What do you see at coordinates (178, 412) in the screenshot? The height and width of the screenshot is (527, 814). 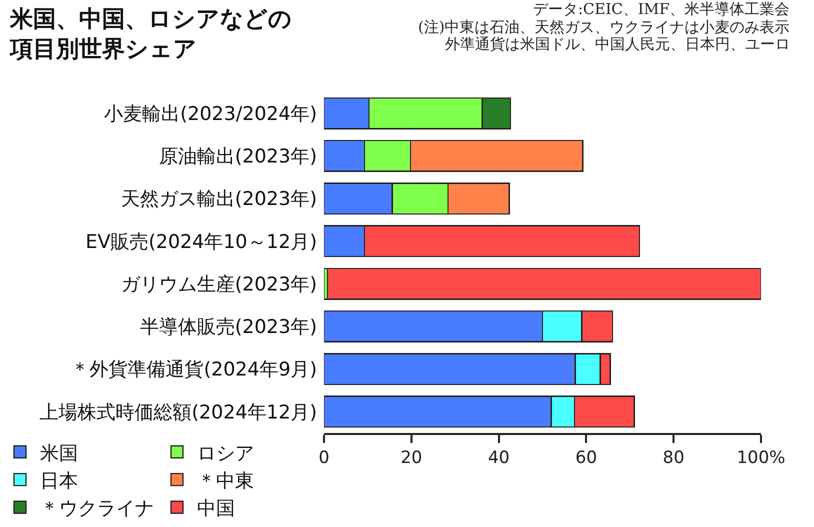 I see `y-tick-label: 上場株式時価総額(2024年12月)` at bounding box center [178, 412].